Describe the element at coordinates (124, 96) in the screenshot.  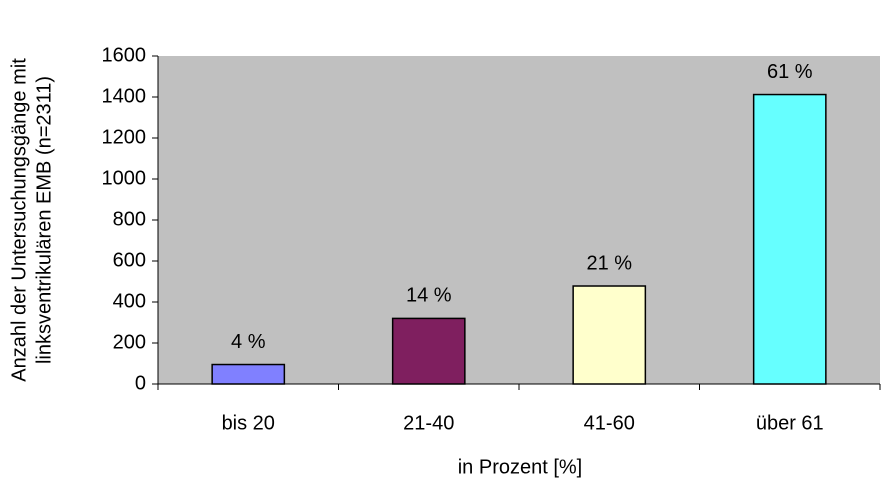
I see `y-tick-label: 1400` at that location.